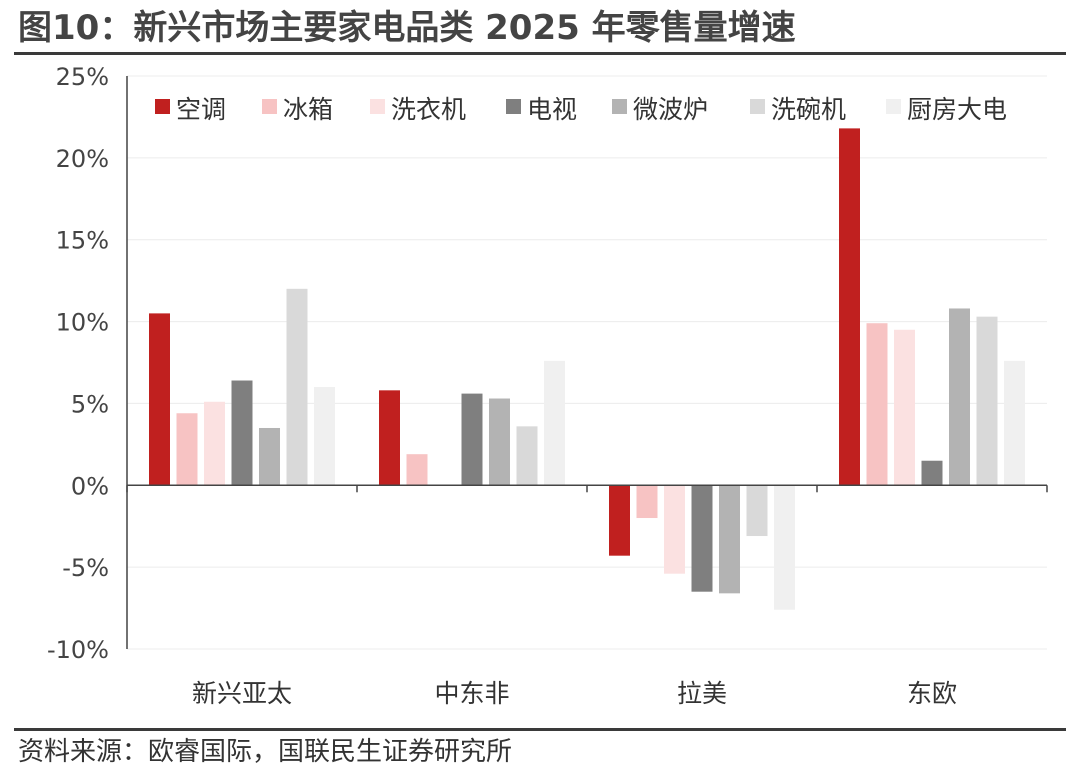  What do you see at coordinates (78, 650) in the screenshot?
I see `y-tick-label: -10%` at bounding box center [78, 650].